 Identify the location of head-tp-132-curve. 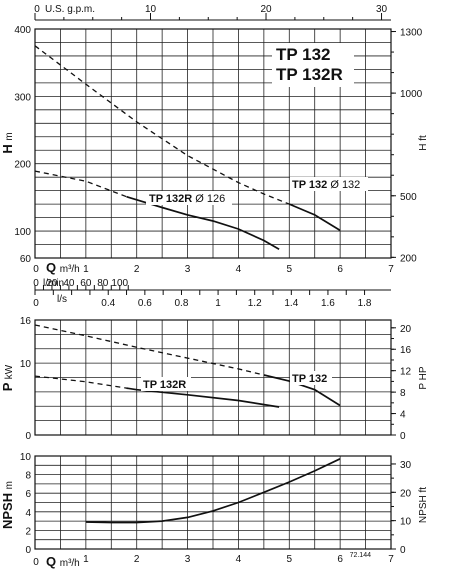
(314, 217).